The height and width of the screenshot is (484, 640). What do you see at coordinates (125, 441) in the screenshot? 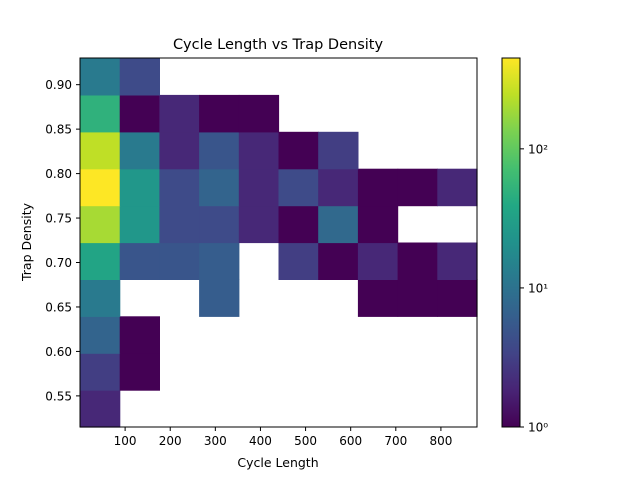
I see `x-tick-label: 100` at bounding box center [125, 441].